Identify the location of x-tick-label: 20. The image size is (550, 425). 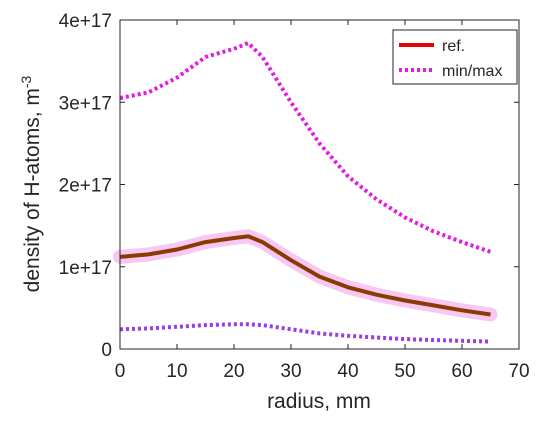
(233, 371).